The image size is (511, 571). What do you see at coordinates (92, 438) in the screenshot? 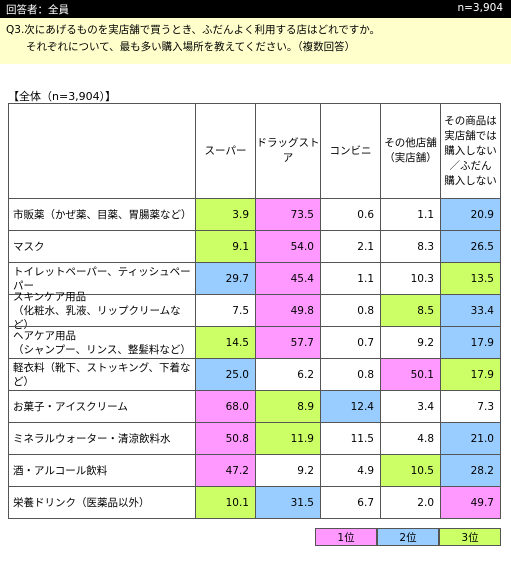
I see `text-line: ミネラルウォーター・清涼飲料水` at bounding box center [92, 438].